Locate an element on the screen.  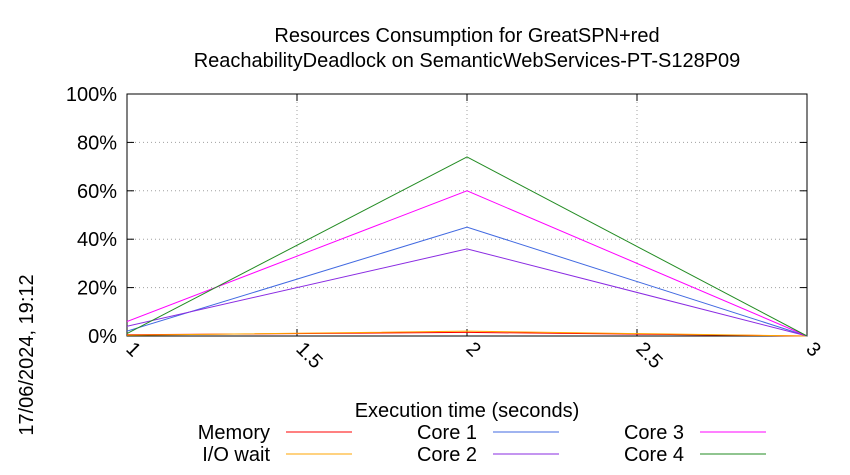
x-tick-label: 1.5 is located at coordinates (308, 355).